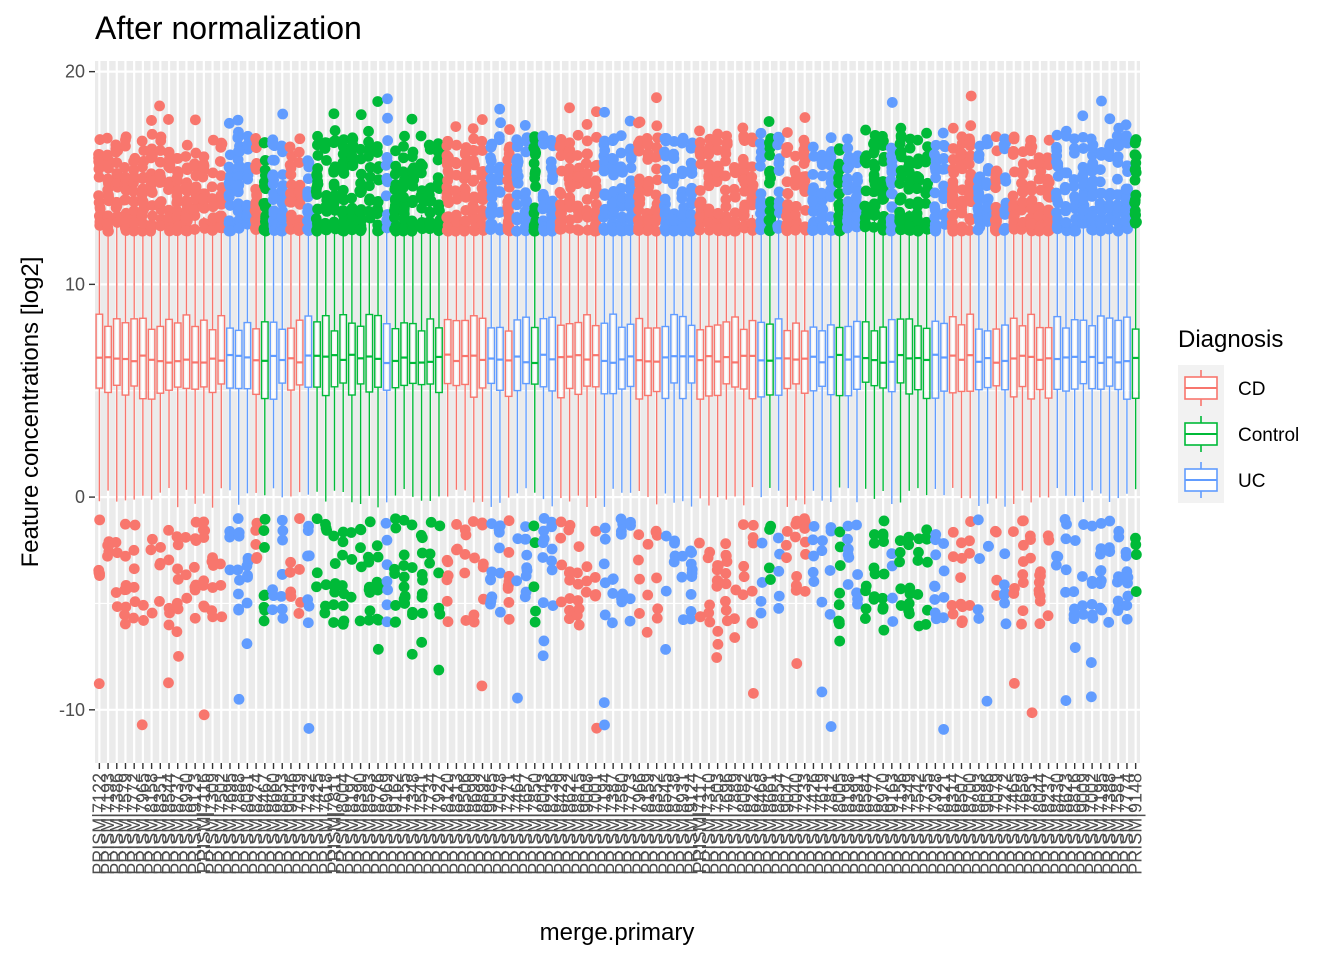 Image resolution: width=1344 pixels, height=960 pixels. Describe the element at coordinates (674, 824) in the screenshot. I see `x-tick-label: PRISM|8738` at that location.